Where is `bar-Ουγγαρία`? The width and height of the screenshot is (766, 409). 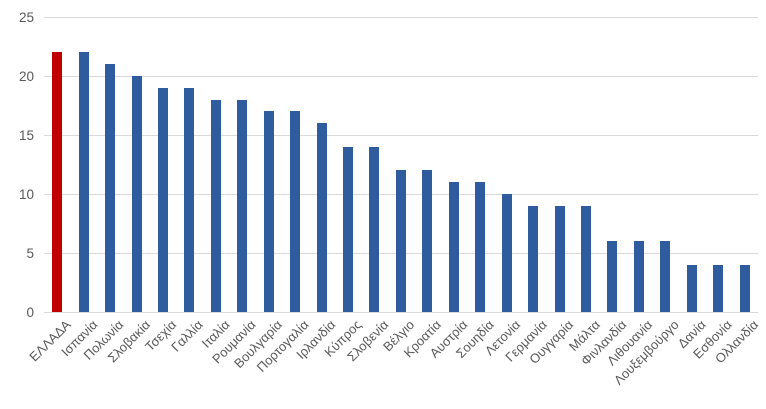
bar-Ουγγαρία is located at coordinates (559, 258).